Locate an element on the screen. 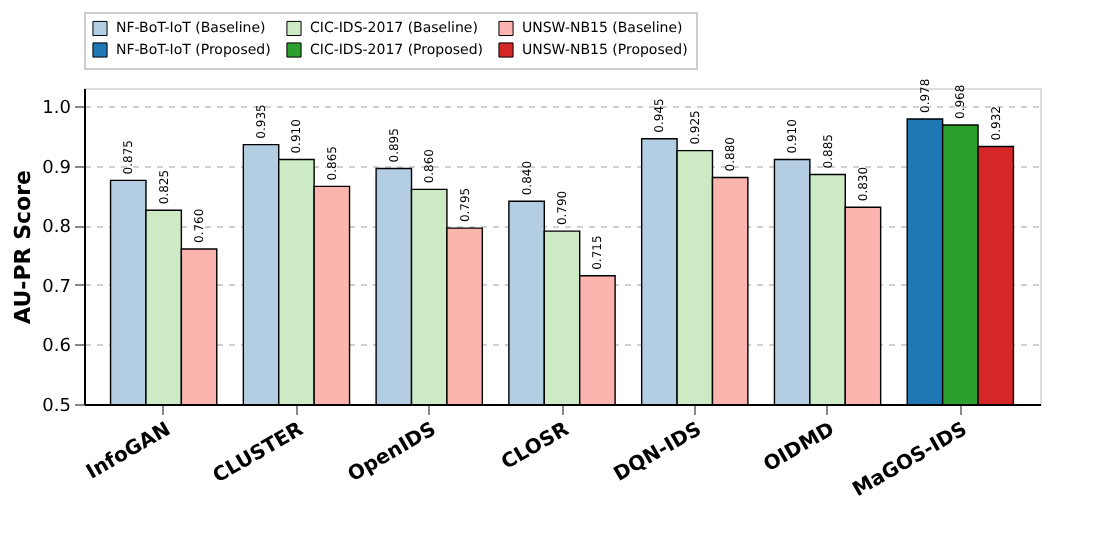 The image size is (1100, 546). y-tick-label: 0.5 is located at coordinates (56, 407).